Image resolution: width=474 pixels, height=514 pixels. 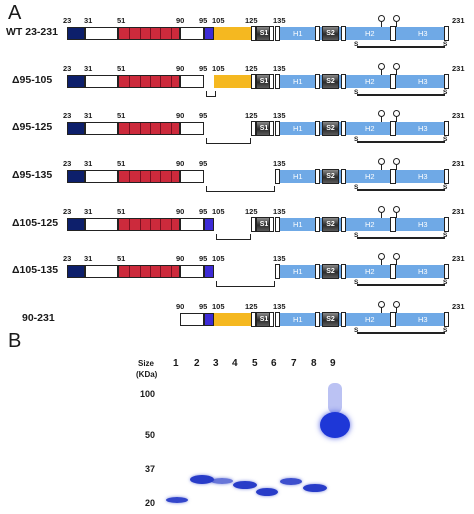 What do you see at coordinates (218, 258) in the screenshot?
I see `residue-105-label: 105` at bounding box center [218, 258].